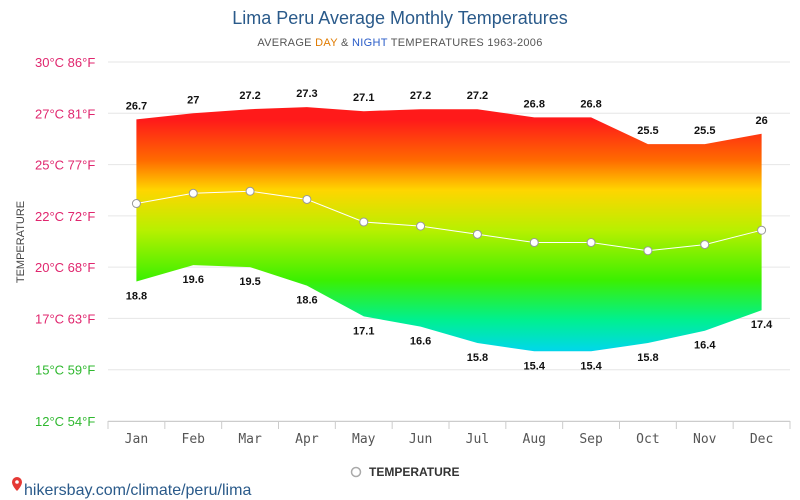 The image size is (800, 500). Describe the element at coordinates (250, 439) in the screenshot. I see `x-tick-label: Mar` at that location.